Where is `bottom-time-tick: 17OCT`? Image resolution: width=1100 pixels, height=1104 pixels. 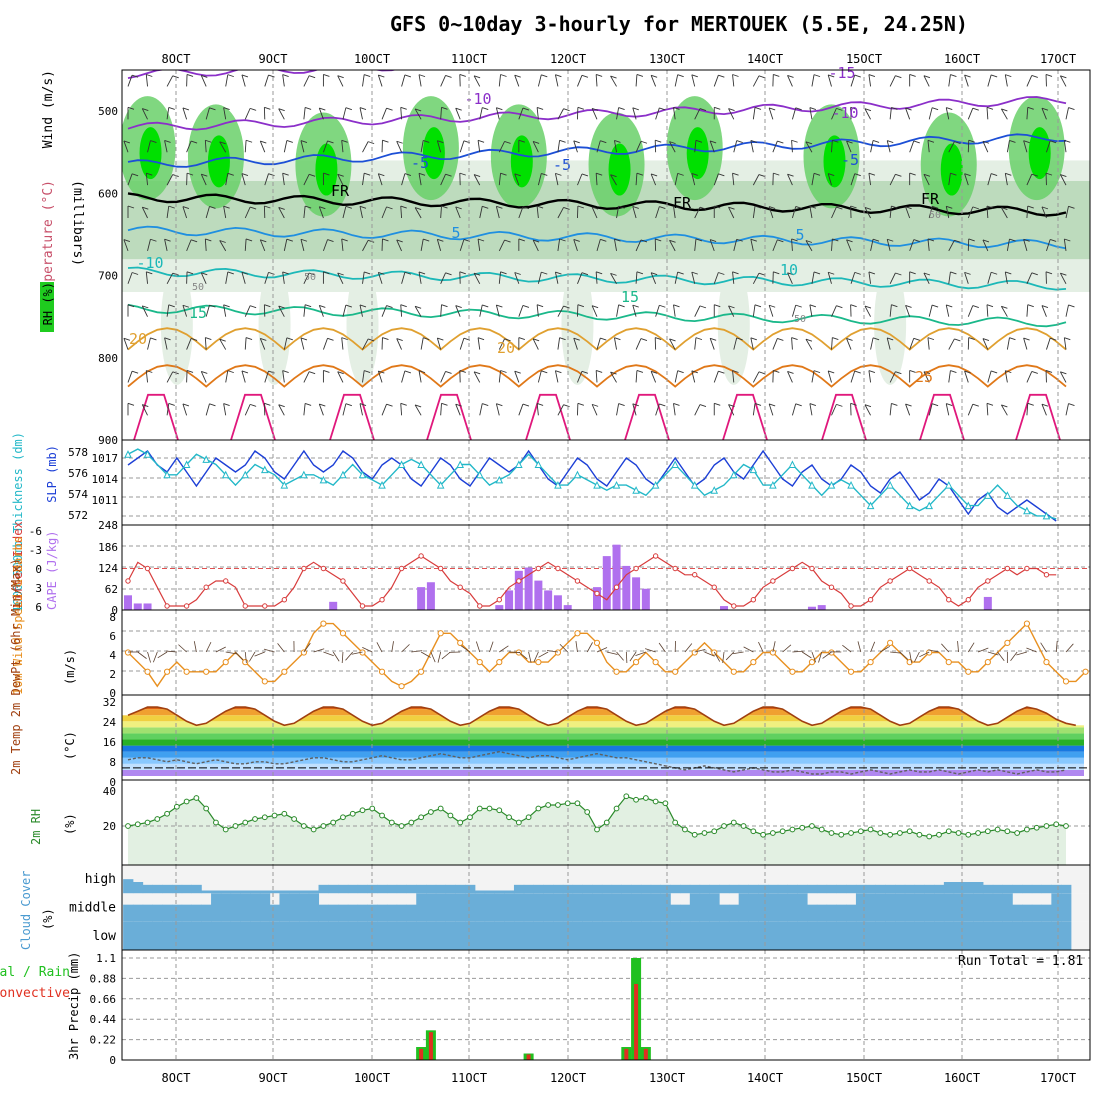
bottom-time-tick: 17OCT is located at coordinates (1058, 1078).